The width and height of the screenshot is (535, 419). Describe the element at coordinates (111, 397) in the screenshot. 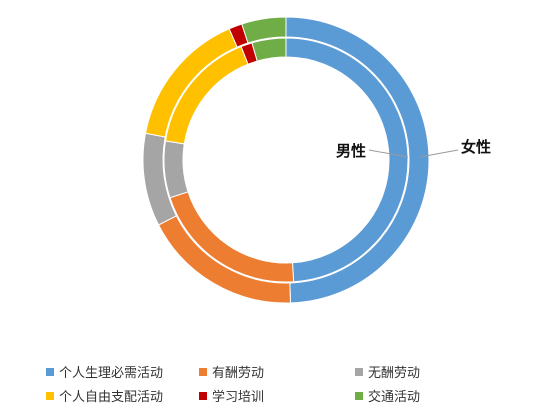

I see `legend-label: 个人自由支配活动` at that location.